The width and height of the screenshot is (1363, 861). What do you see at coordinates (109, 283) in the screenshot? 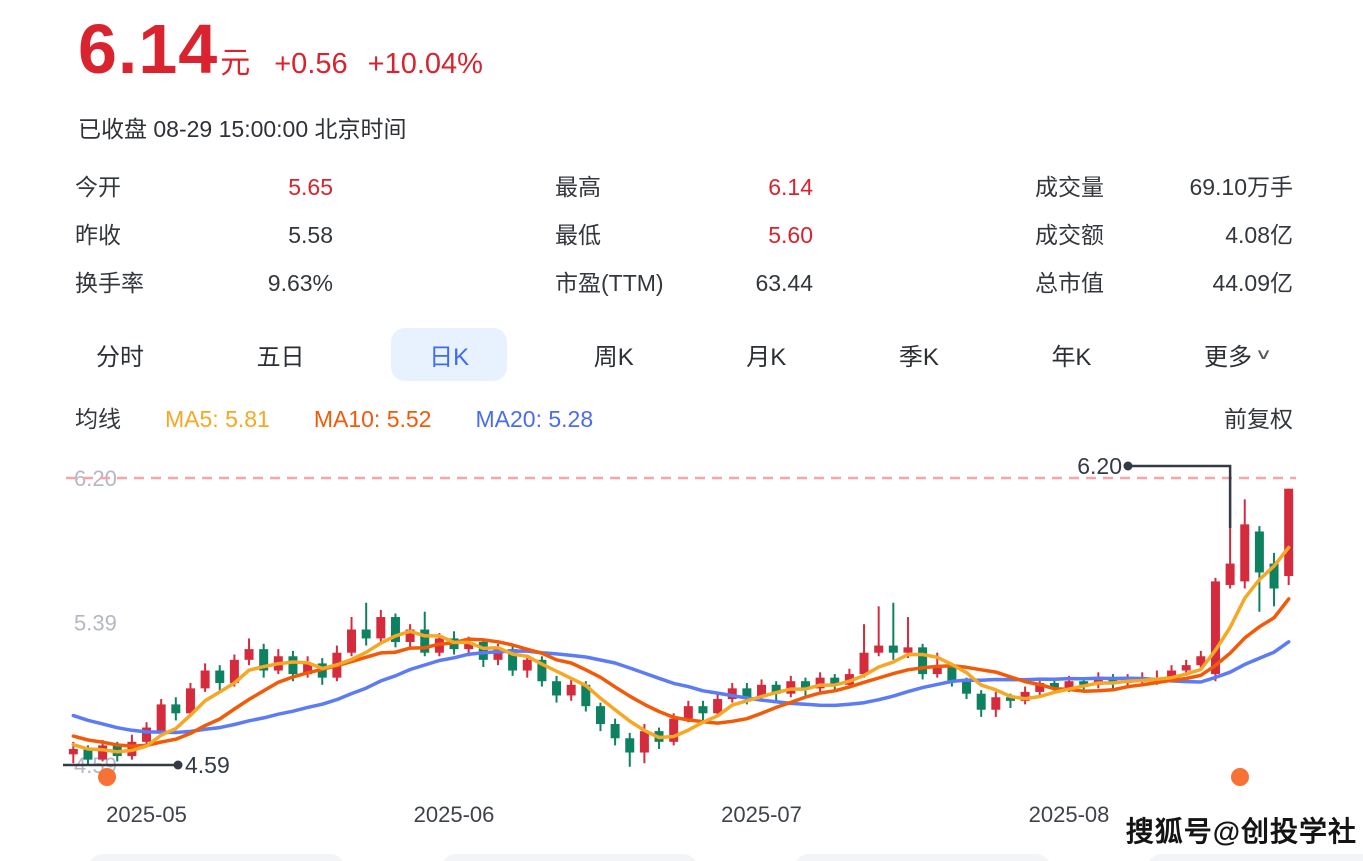
I see `stat-label: 换手率` at bounding box center [109, 283].